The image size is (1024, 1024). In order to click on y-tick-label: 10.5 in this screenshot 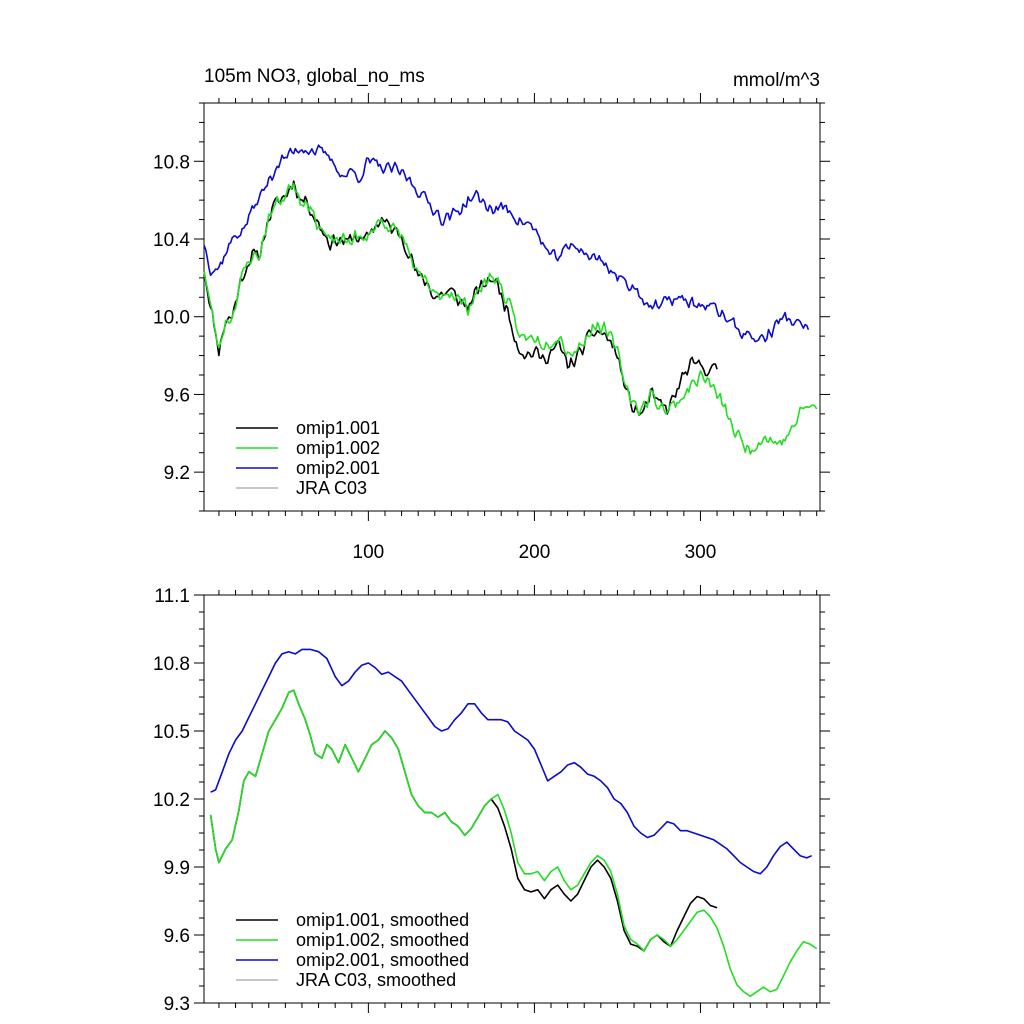, I will do `click(171, 732)`.